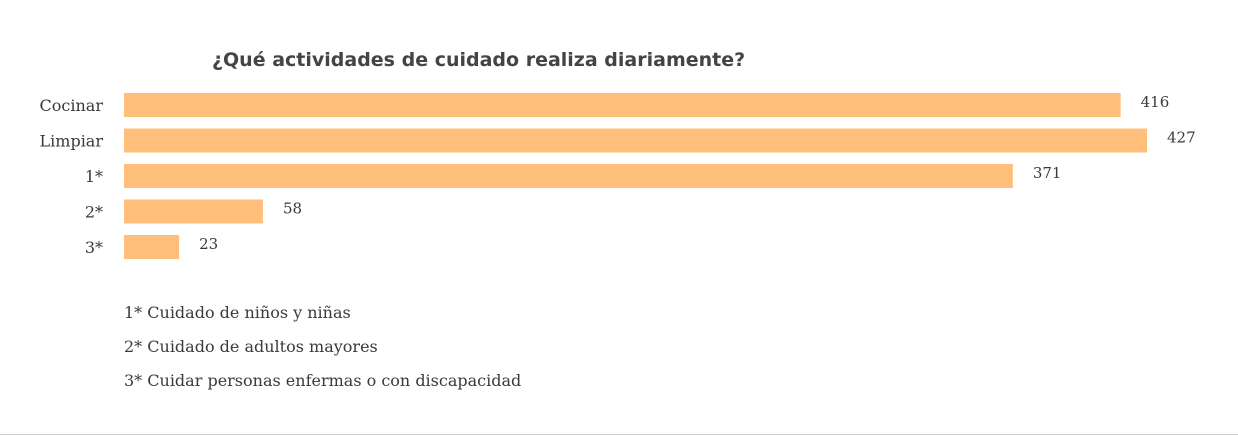  Describe the element at coordinates (94, 212) in the screenshot. I see `category-label-3: 2*` at that location.